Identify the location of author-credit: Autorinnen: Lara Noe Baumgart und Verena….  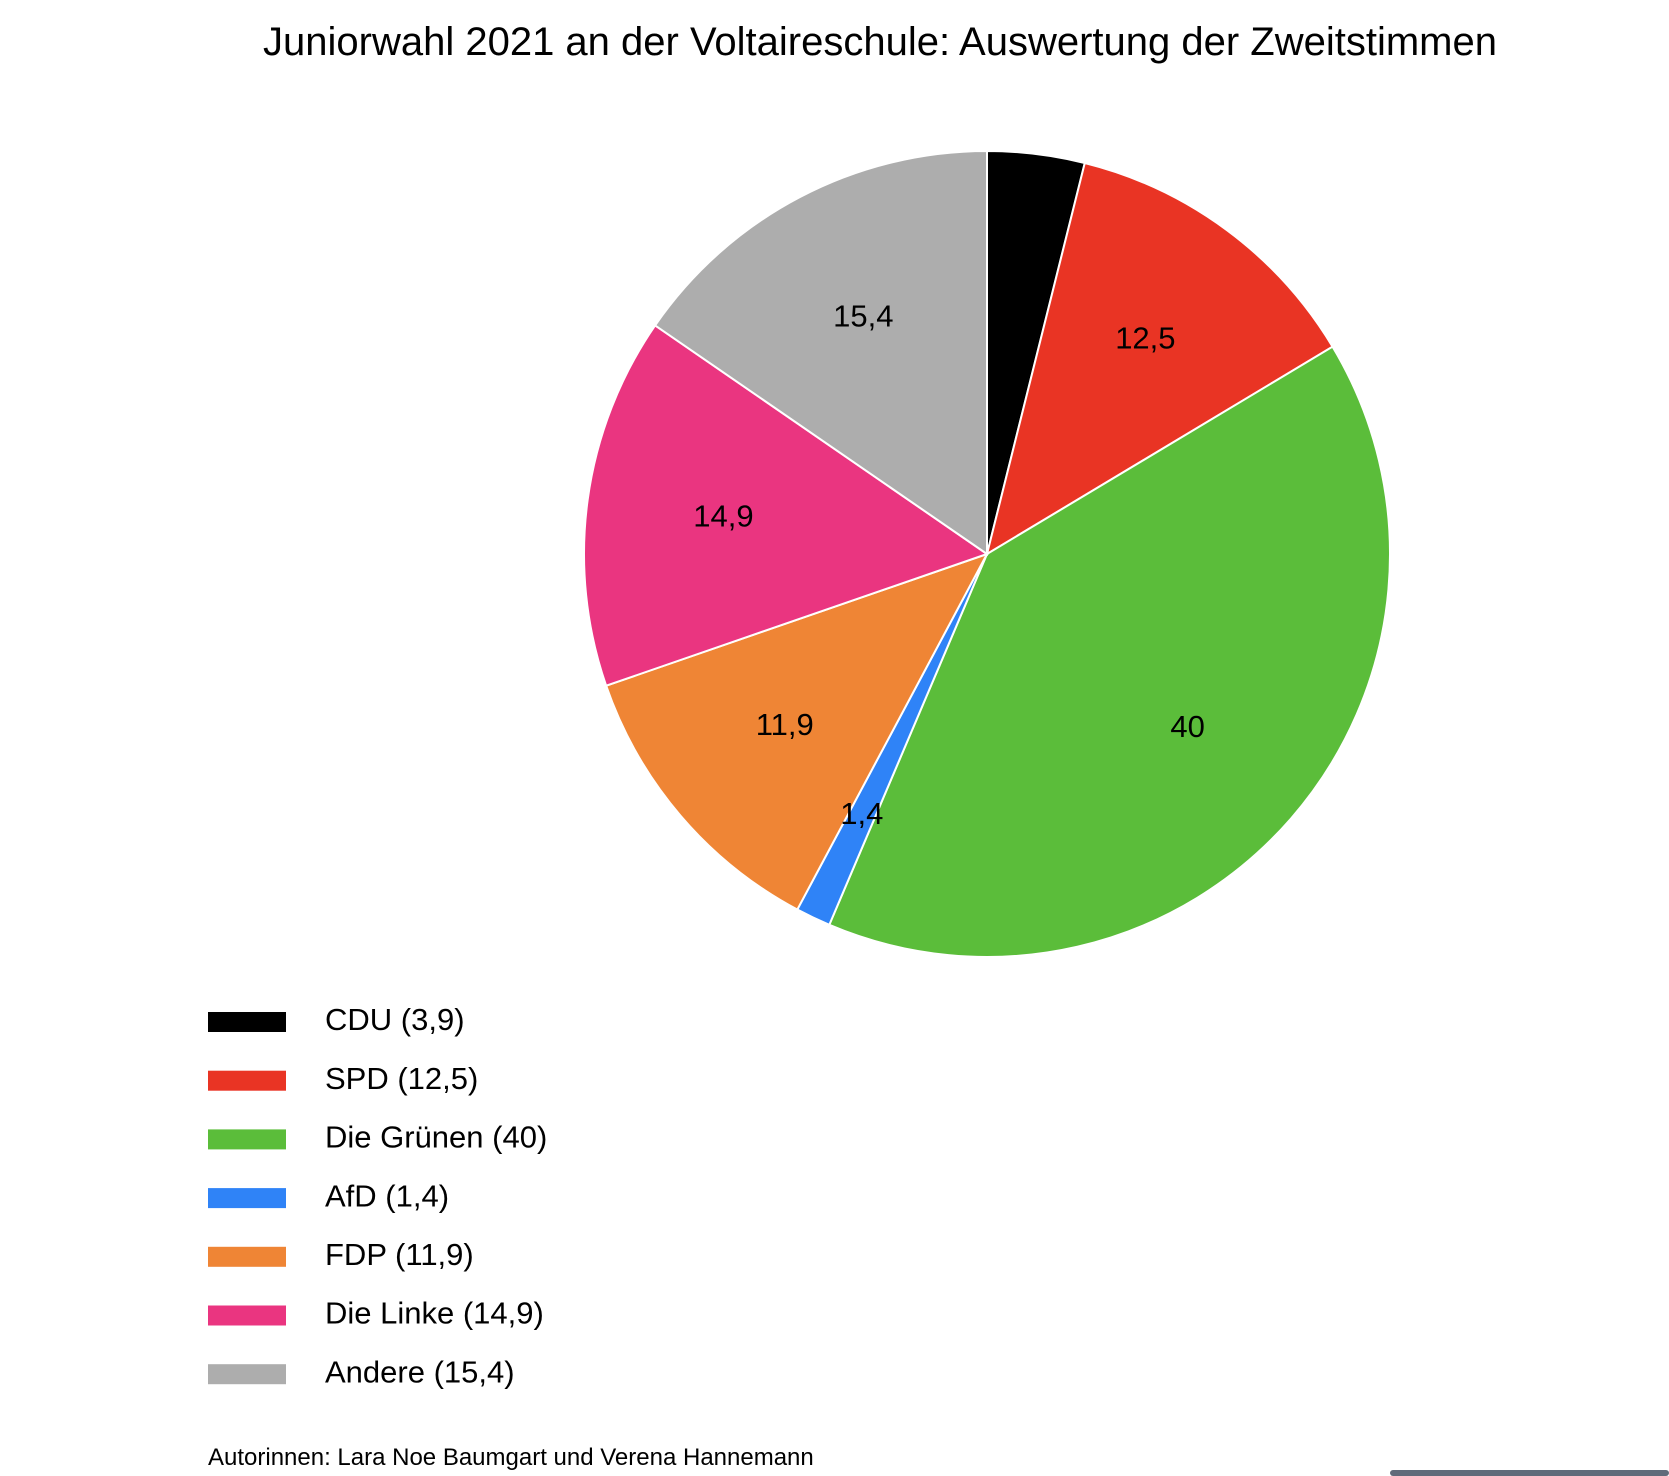
(511, 1457).